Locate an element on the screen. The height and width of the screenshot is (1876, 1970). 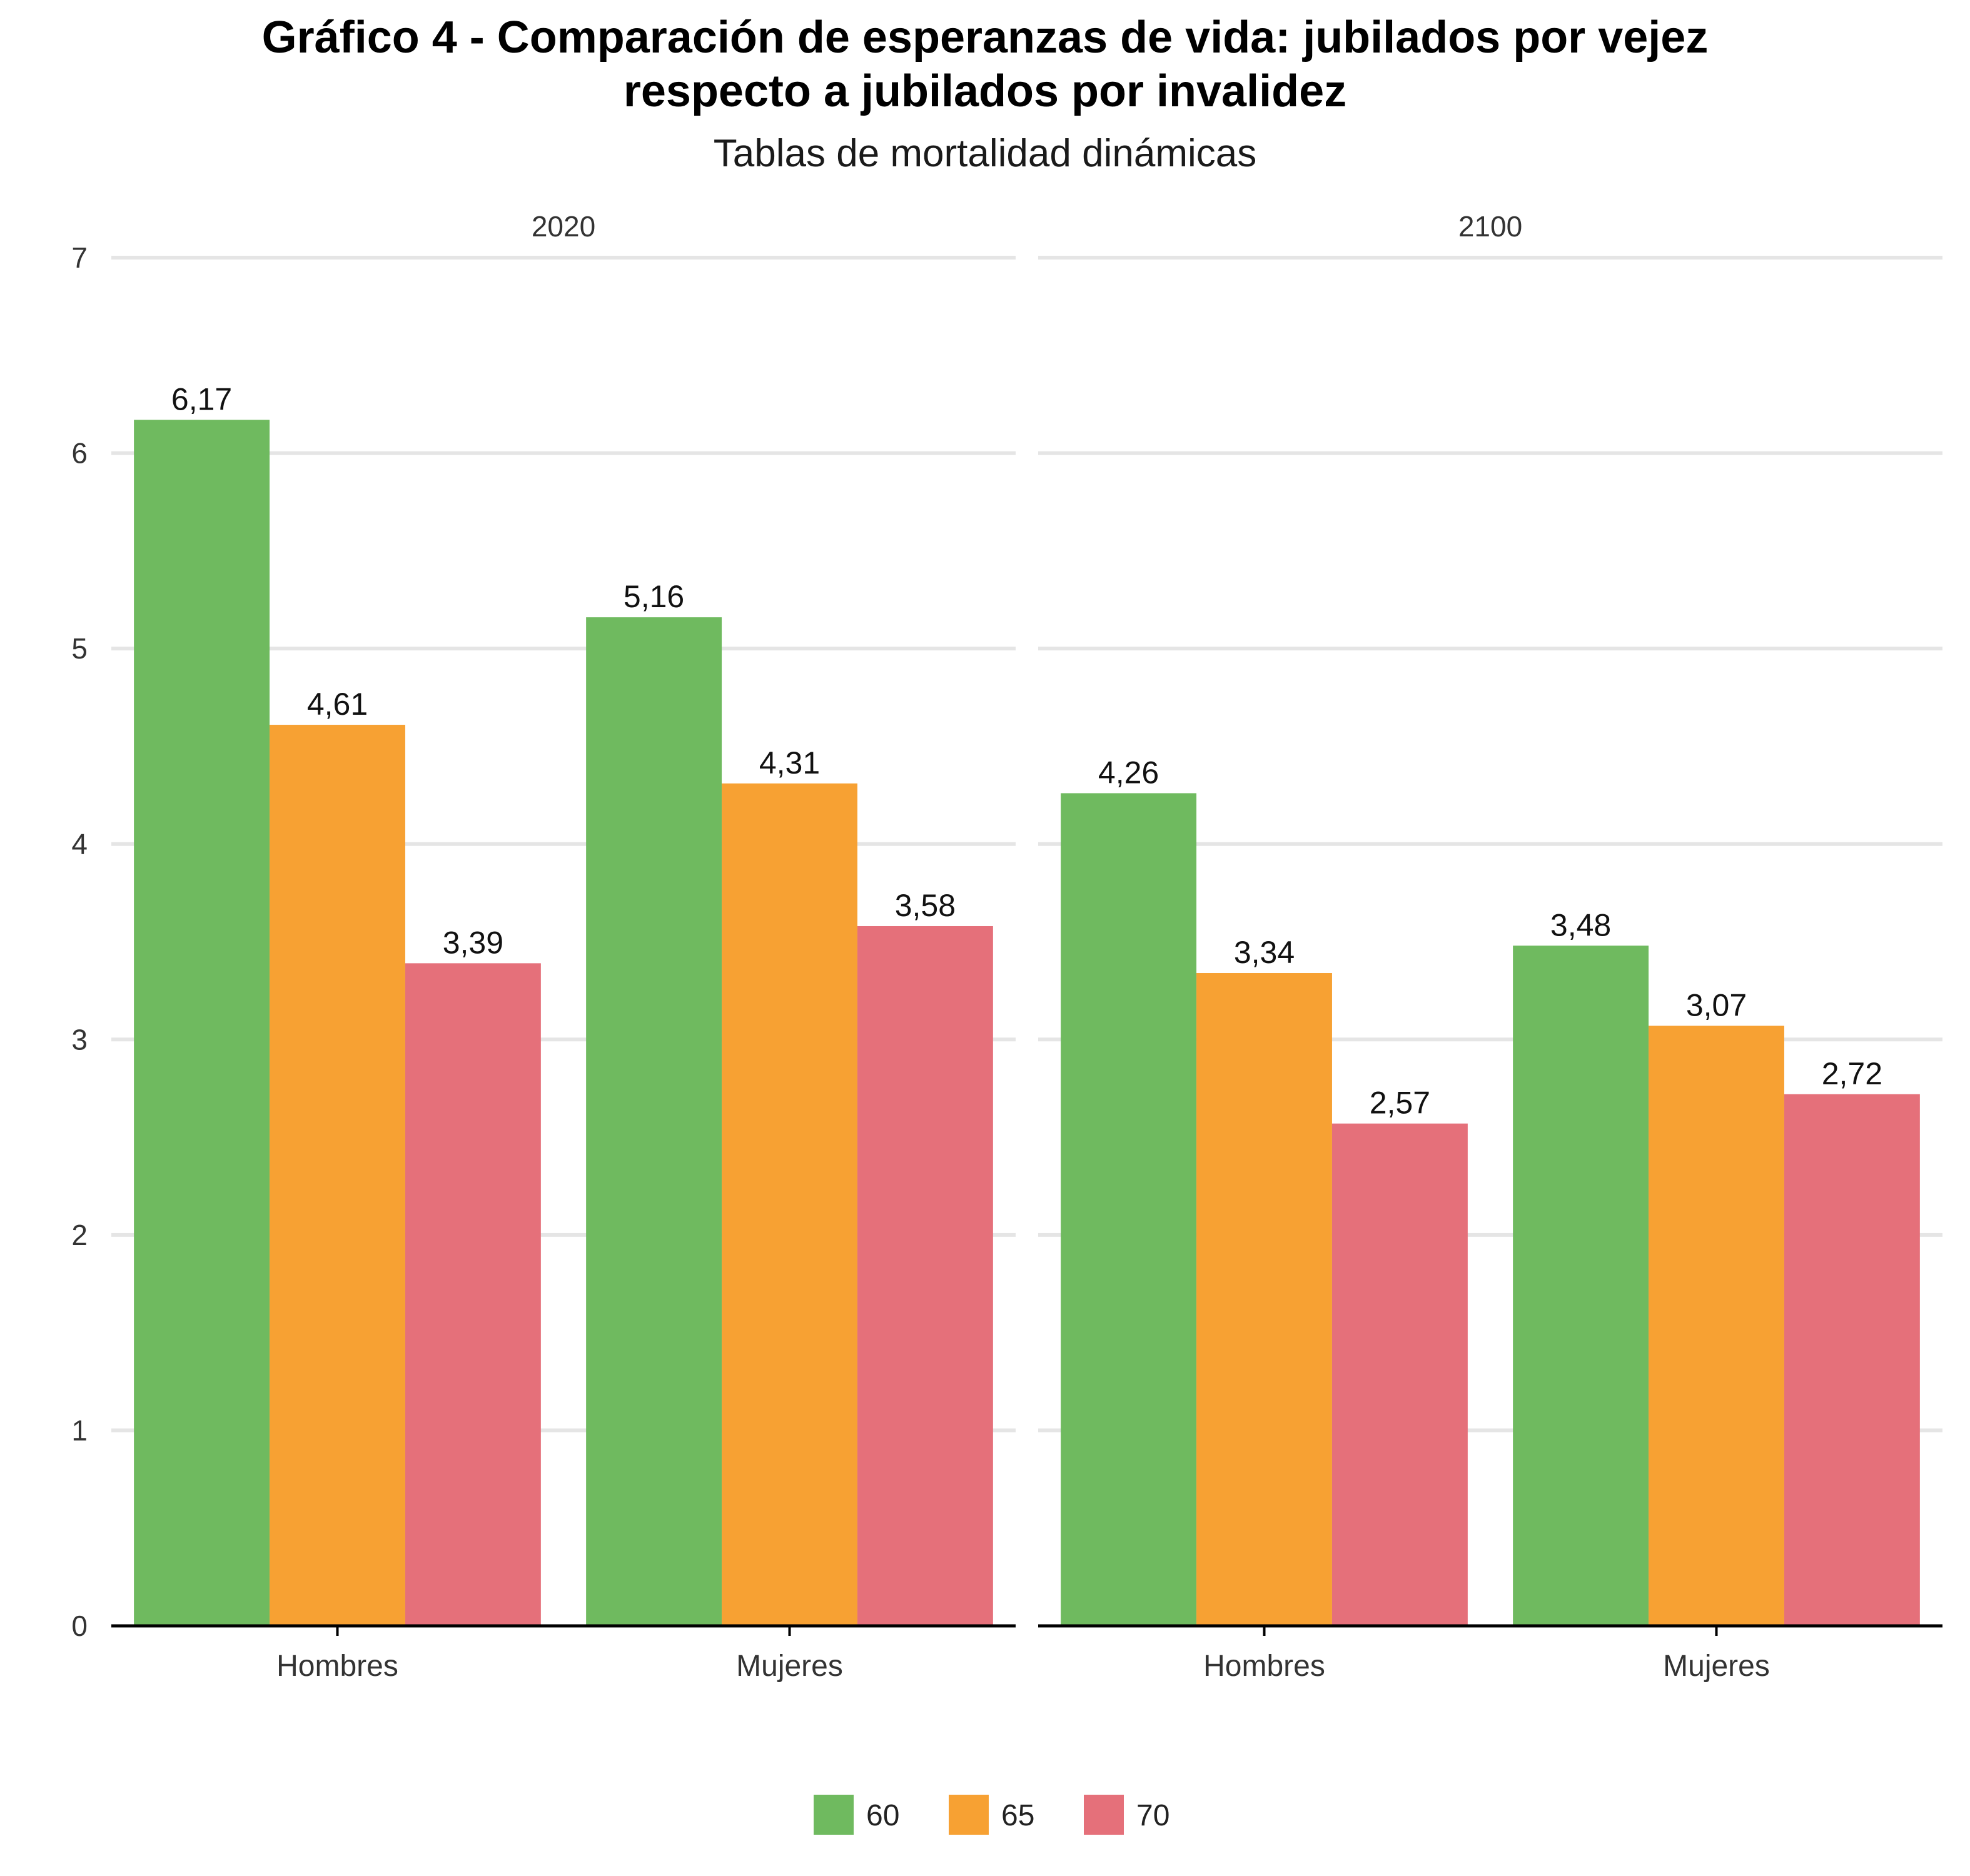
data-label-2100-mujeres-60: 3,48 is located at coordinates (1580, 924).